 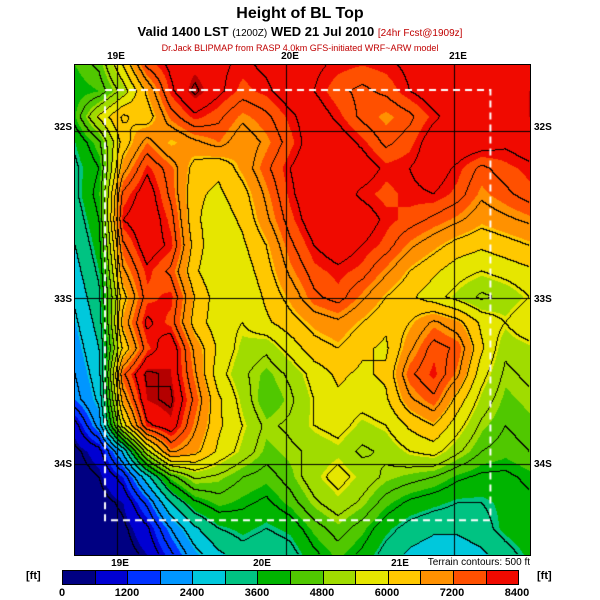 I want to click on lat-tick-label-right: 33S, so click(x=543, y=299).